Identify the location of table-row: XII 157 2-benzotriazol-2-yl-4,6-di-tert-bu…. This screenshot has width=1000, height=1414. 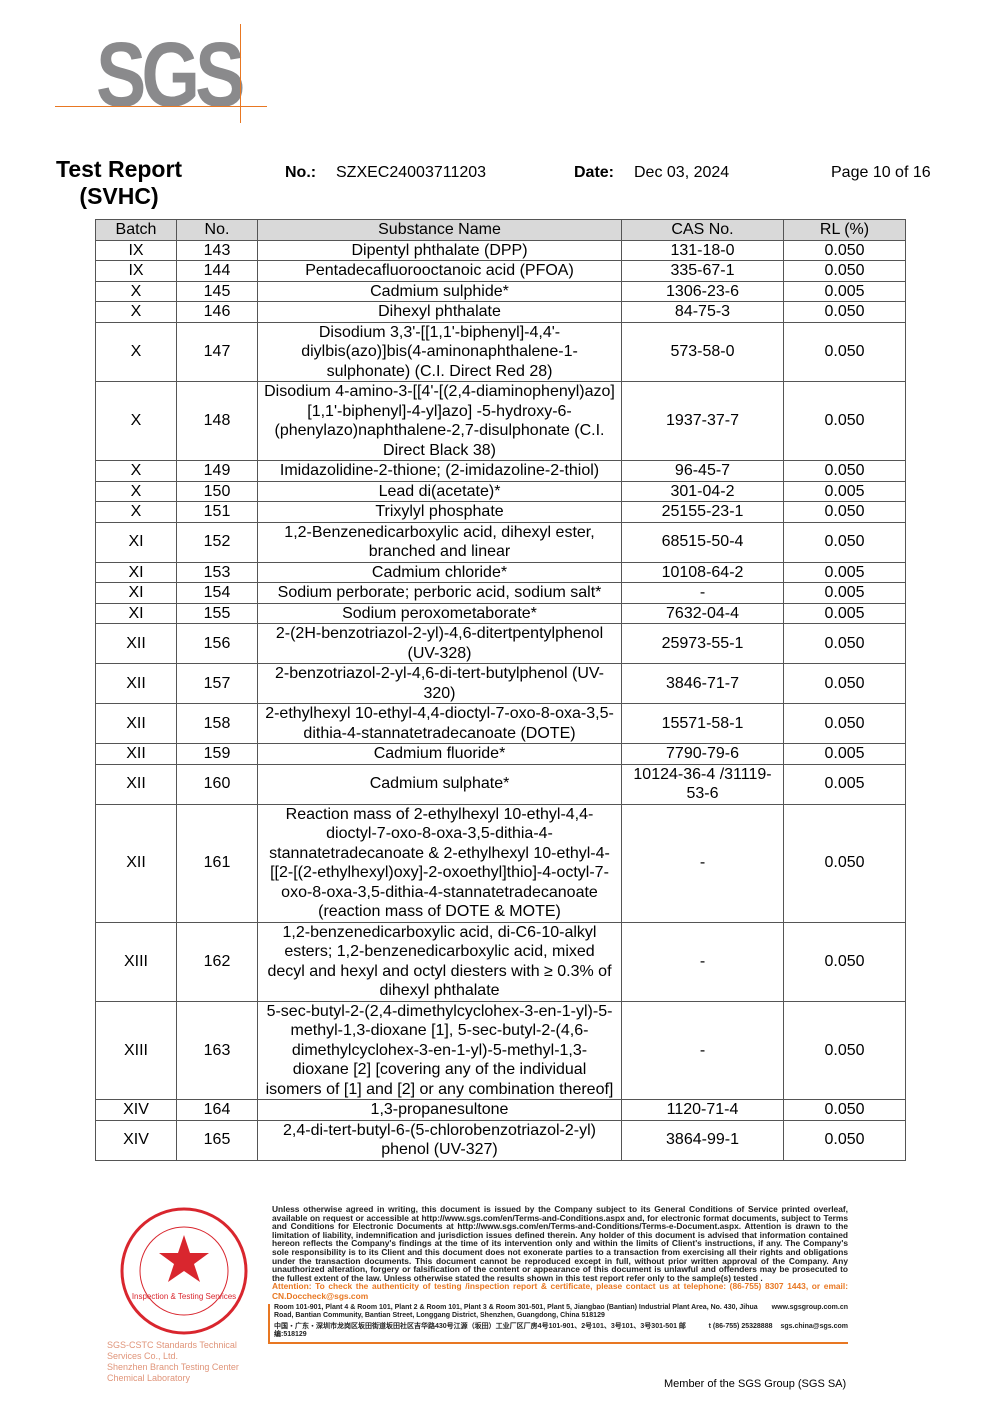
(500, 683).